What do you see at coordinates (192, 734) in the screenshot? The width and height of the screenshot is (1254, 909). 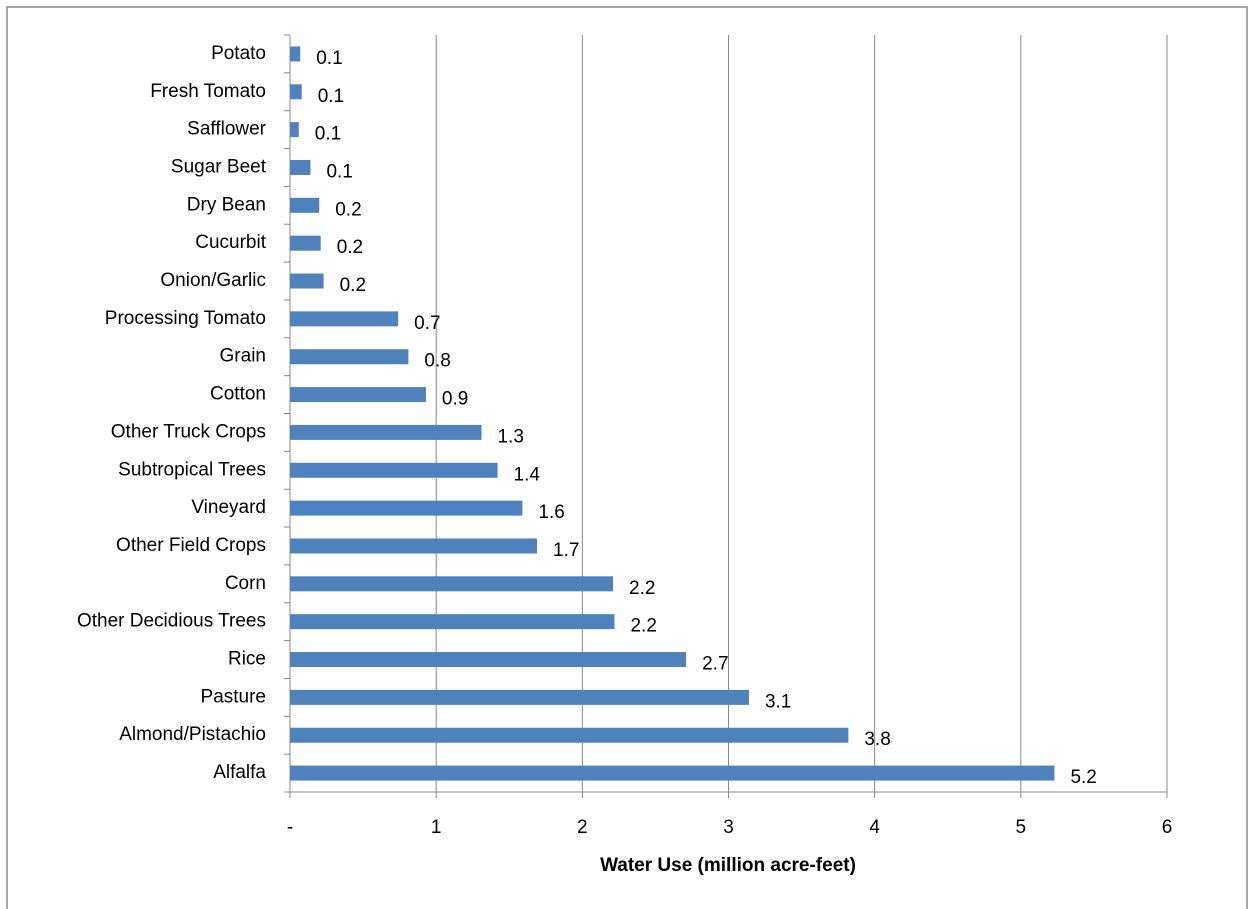 I see `y-tick-label: Almond/Pistachio` at bounding box center [192, 734].